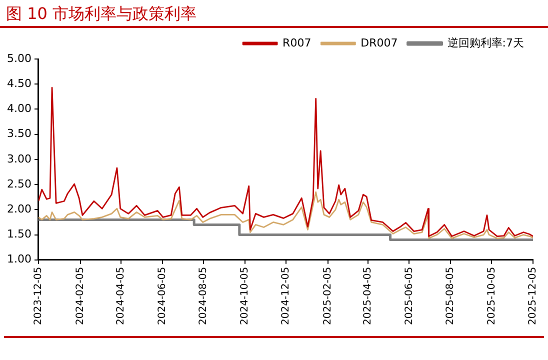  I want to click on y-tick-label: 5.00, so click(19, 58).